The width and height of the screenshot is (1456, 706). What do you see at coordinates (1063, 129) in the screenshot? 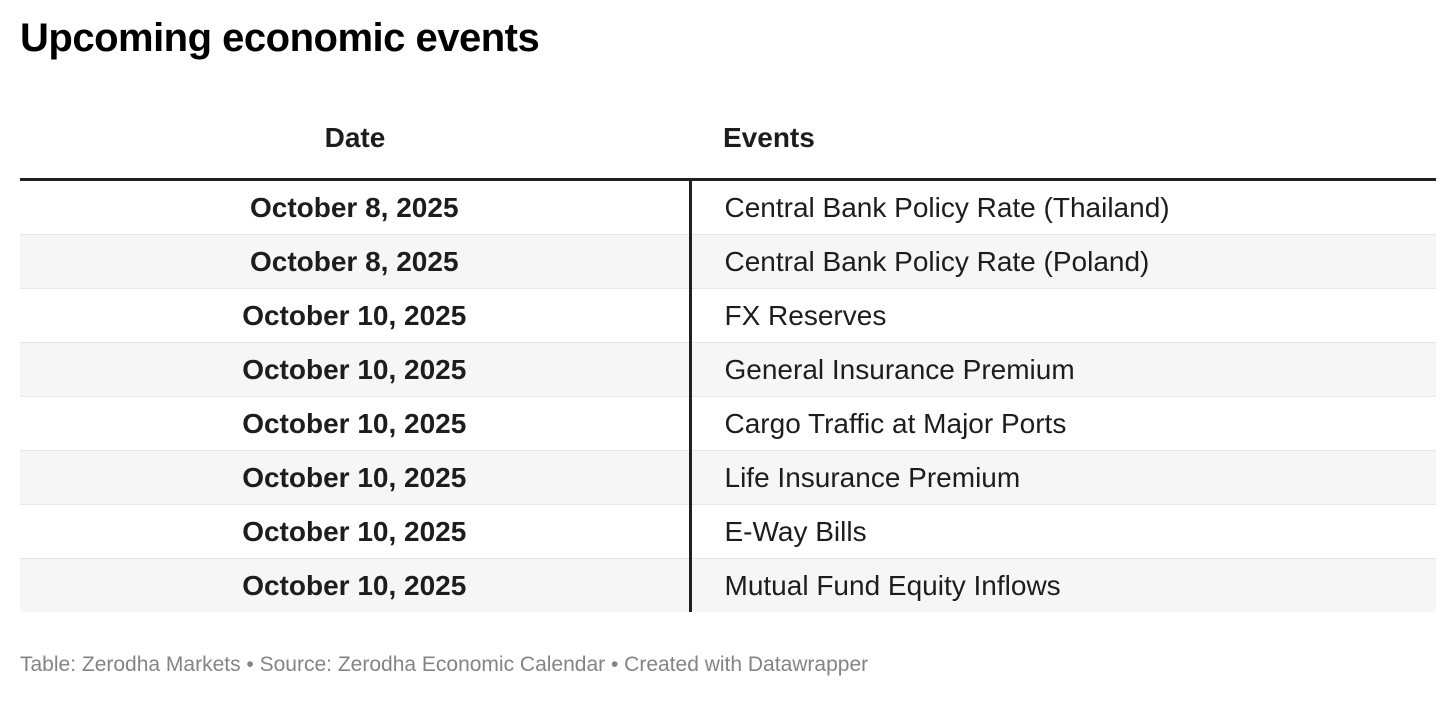
I see `column-header-events: Events` at bounding box center [1063, 129].